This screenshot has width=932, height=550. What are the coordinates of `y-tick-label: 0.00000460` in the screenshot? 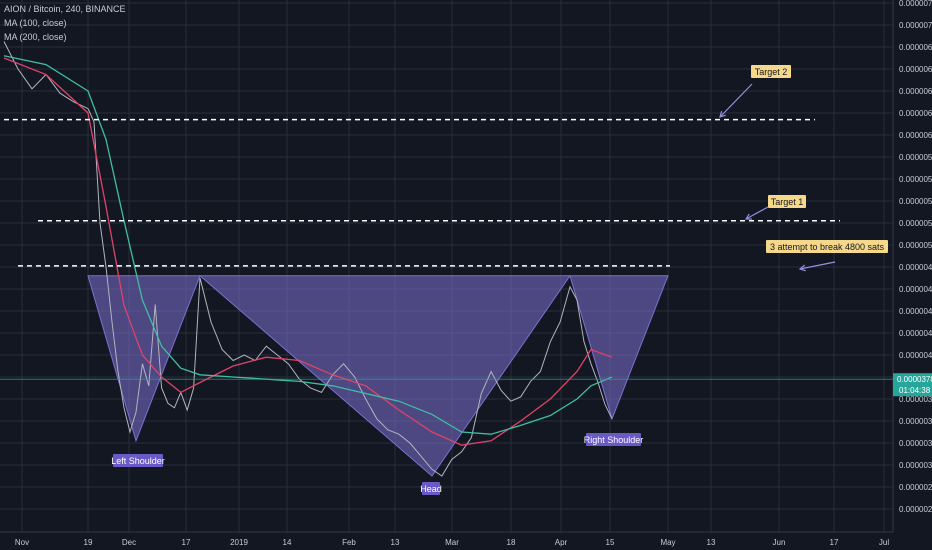 It's located at (915, 289).